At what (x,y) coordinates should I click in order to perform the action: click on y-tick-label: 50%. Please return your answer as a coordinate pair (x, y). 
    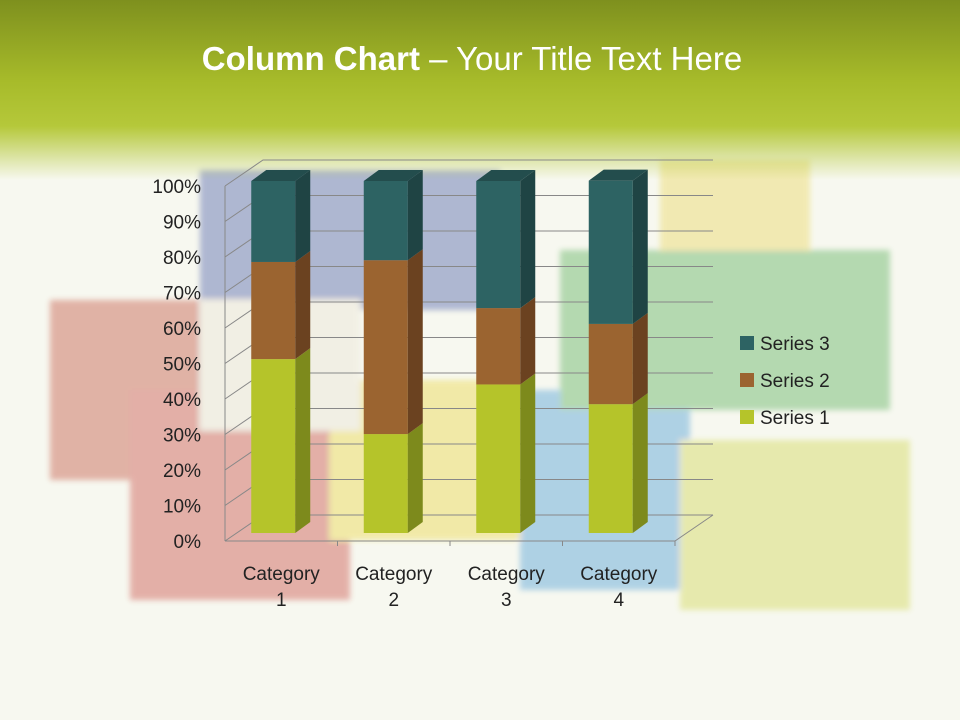
    Looking at the image, I should click on (182, 365).